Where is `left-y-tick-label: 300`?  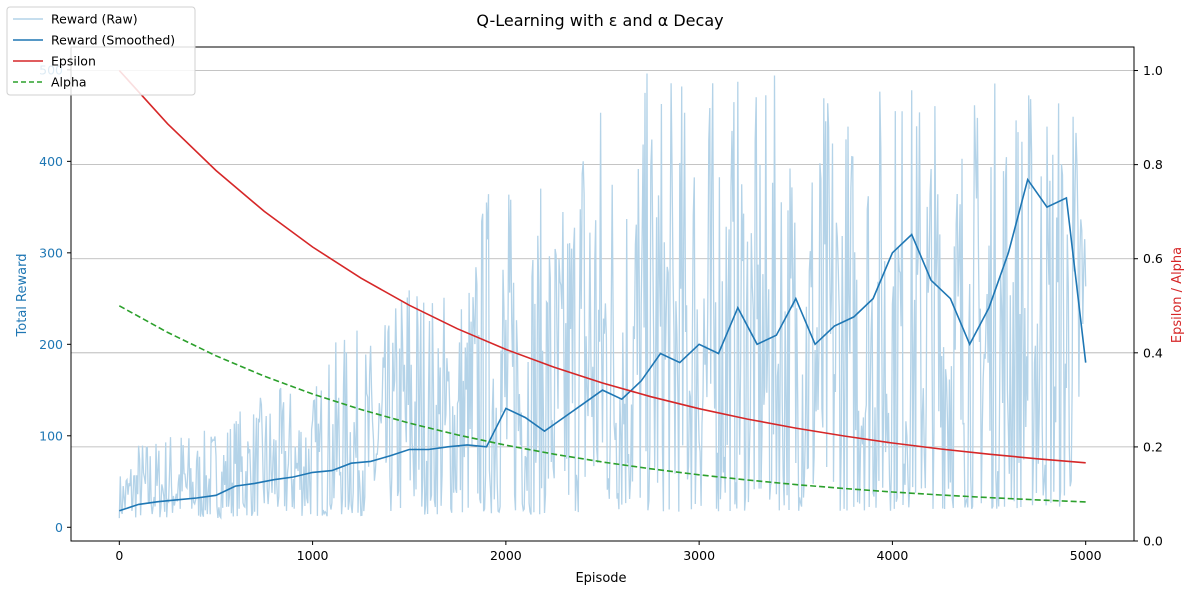
left-y-tick-label: 300 is located at coordinates (51, 252).